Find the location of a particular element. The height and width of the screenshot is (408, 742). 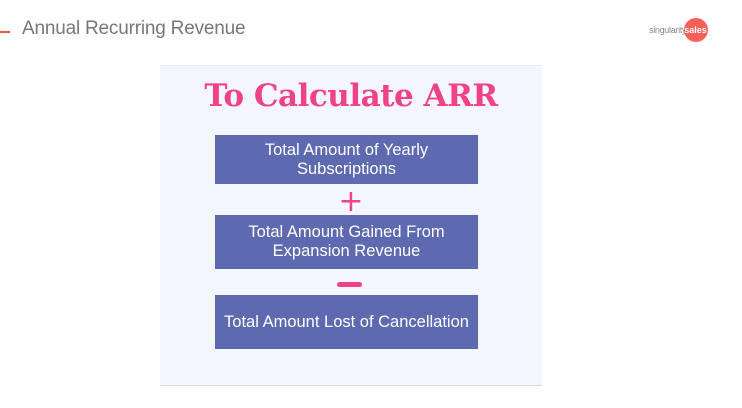

brand-logo: singularity sales is located at coordinates (679, 30).